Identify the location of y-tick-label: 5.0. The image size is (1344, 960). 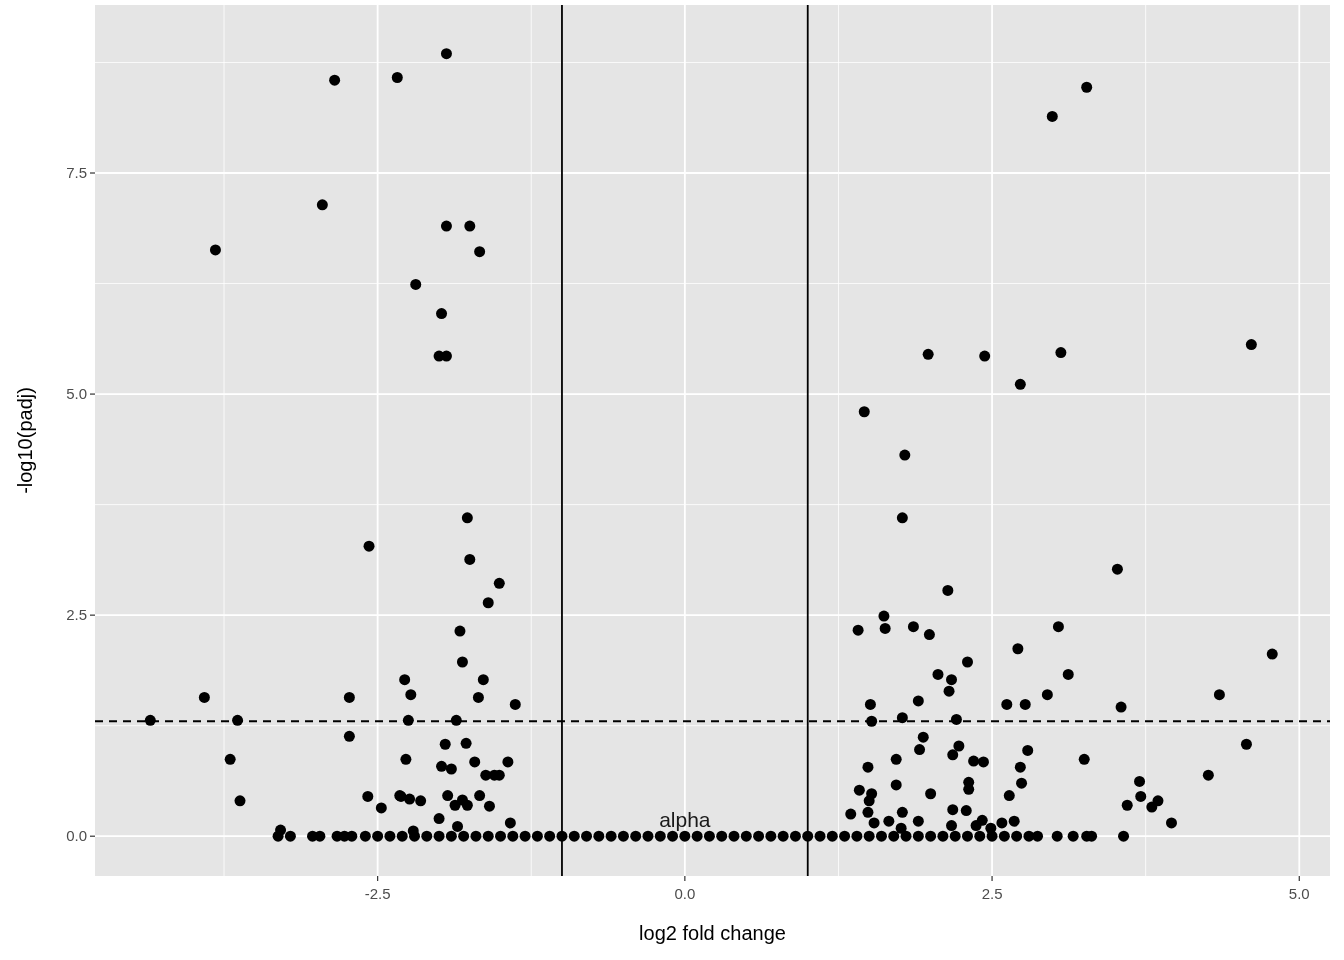
(76, 394).